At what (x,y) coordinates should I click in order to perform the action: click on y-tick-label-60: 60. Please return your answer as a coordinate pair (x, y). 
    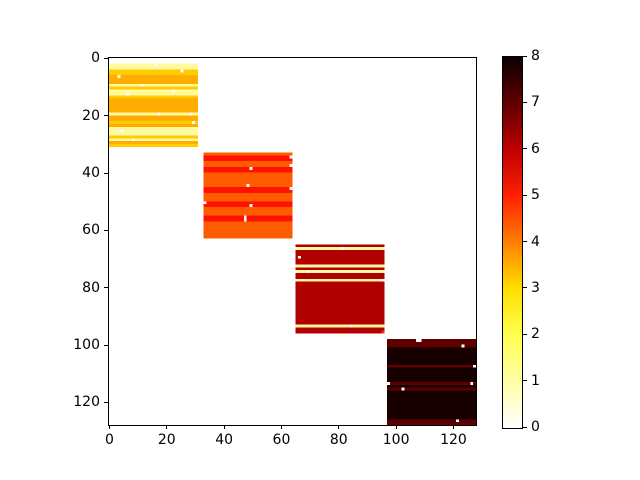
    Looking at the image, I should click on (91, 230).